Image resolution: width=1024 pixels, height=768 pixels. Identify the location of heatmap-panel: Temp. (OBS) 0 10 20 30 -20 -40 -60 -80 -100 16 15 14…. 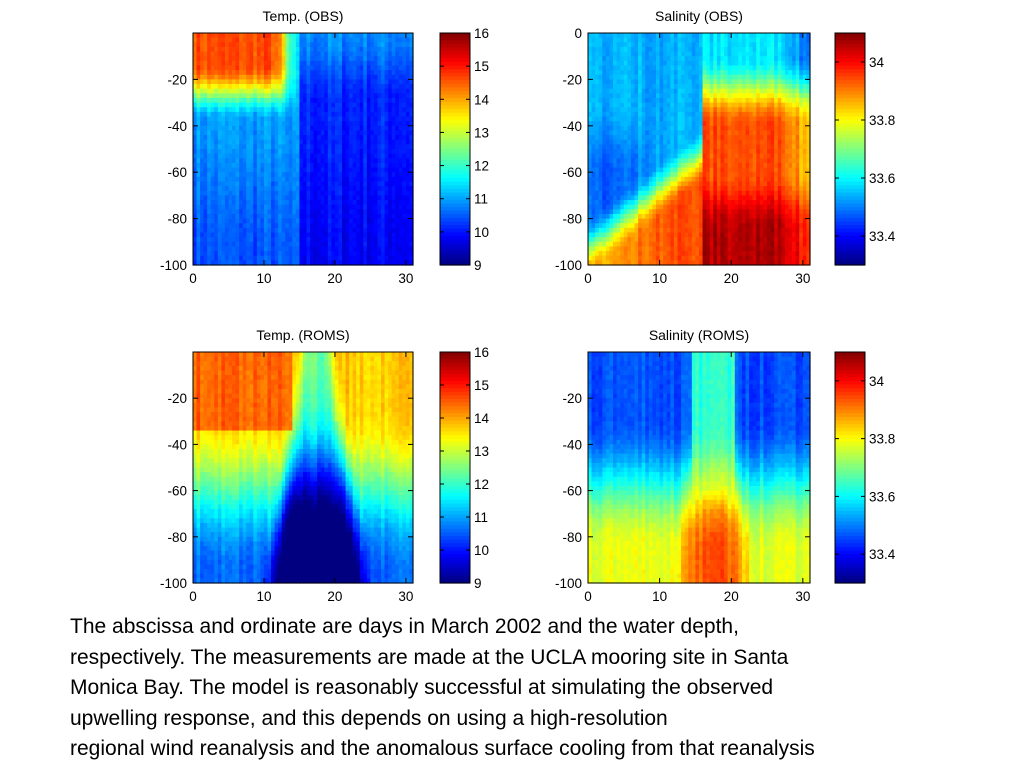
(325, 147).